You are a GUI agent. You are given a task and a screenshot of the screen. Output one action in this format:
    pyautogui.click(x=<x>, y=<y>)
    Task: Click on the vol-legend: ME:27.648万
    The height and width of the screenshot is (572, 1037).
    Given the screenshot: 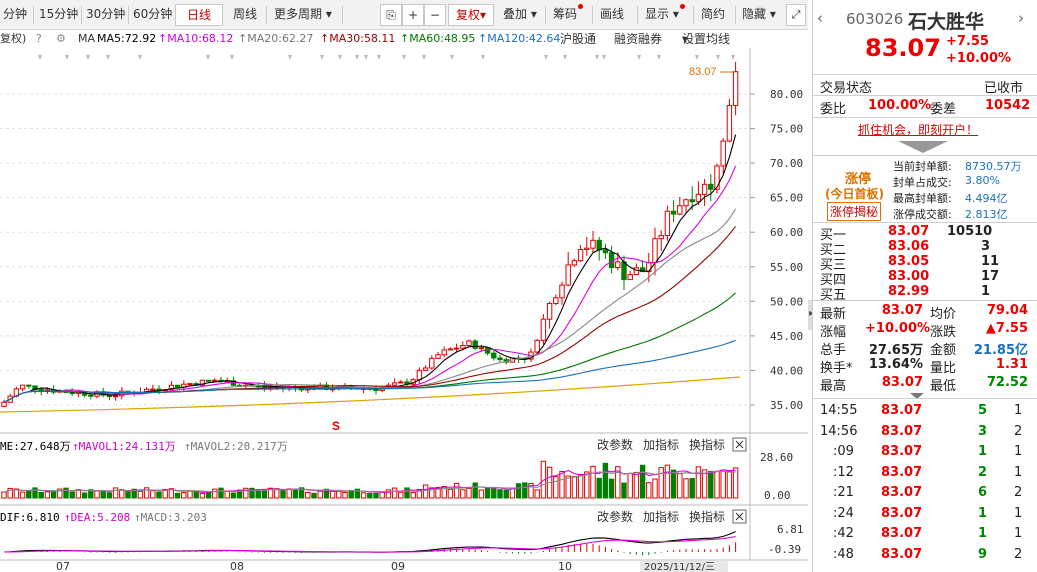 What is the action you would take?
    pyautogui.click(x=35, y=446)
    